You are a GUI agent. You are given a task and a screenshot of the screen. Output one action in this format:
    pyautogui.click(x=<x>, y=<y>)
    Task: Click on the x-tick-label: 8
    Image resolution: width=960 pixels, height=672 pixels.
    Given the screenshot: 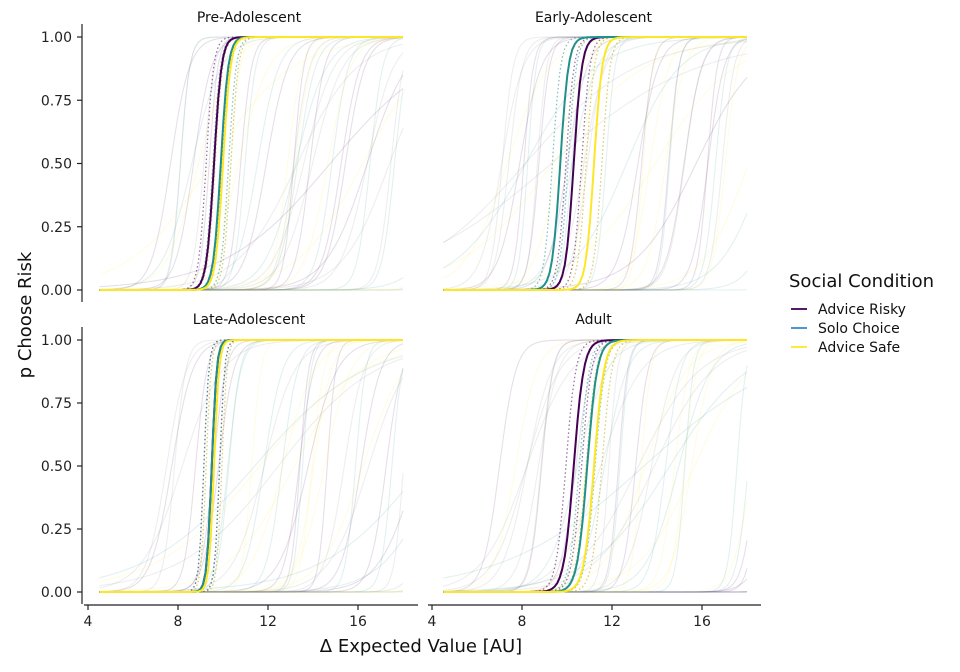 What is the action you would take?
    pyautogui.click(x=178, y=622)
    